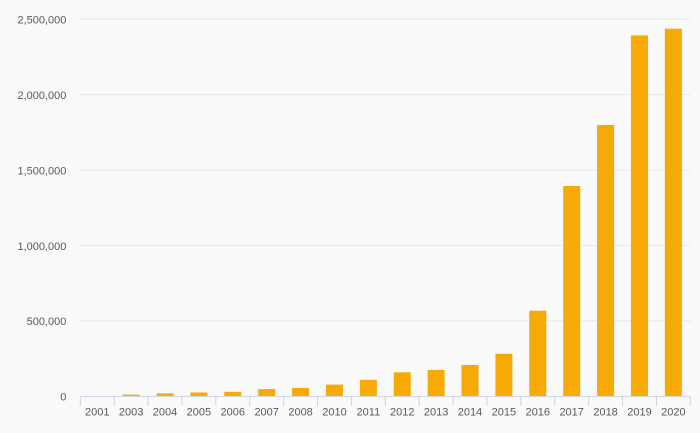 The height and width of the screenshot is (433, 700). Describe the element at coordinates (131, 412) in the screenshot. I see `svg-text: 2003` at that location.